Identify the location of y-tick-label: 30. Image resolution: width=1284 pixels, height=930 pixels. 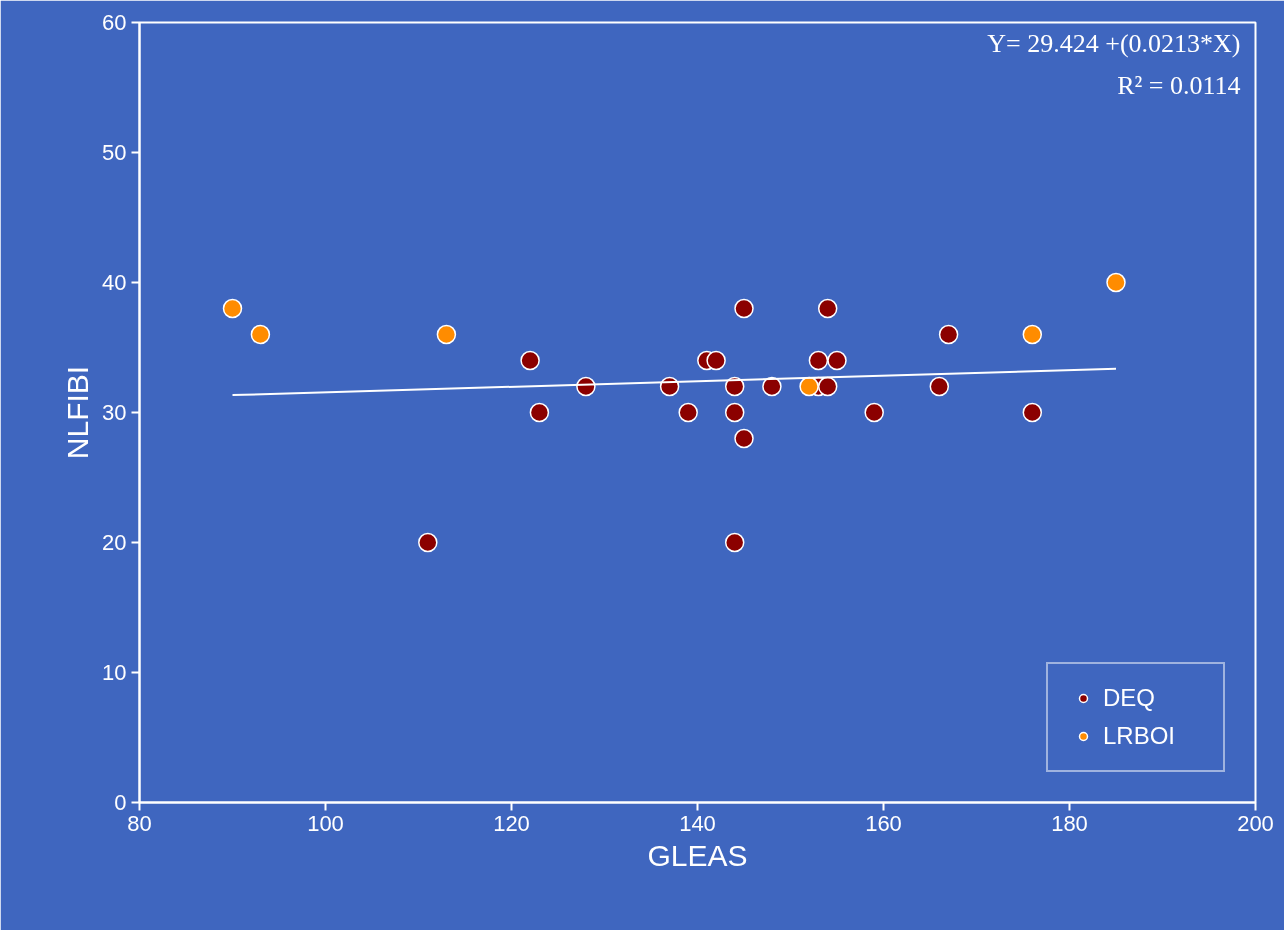
(114, 412).